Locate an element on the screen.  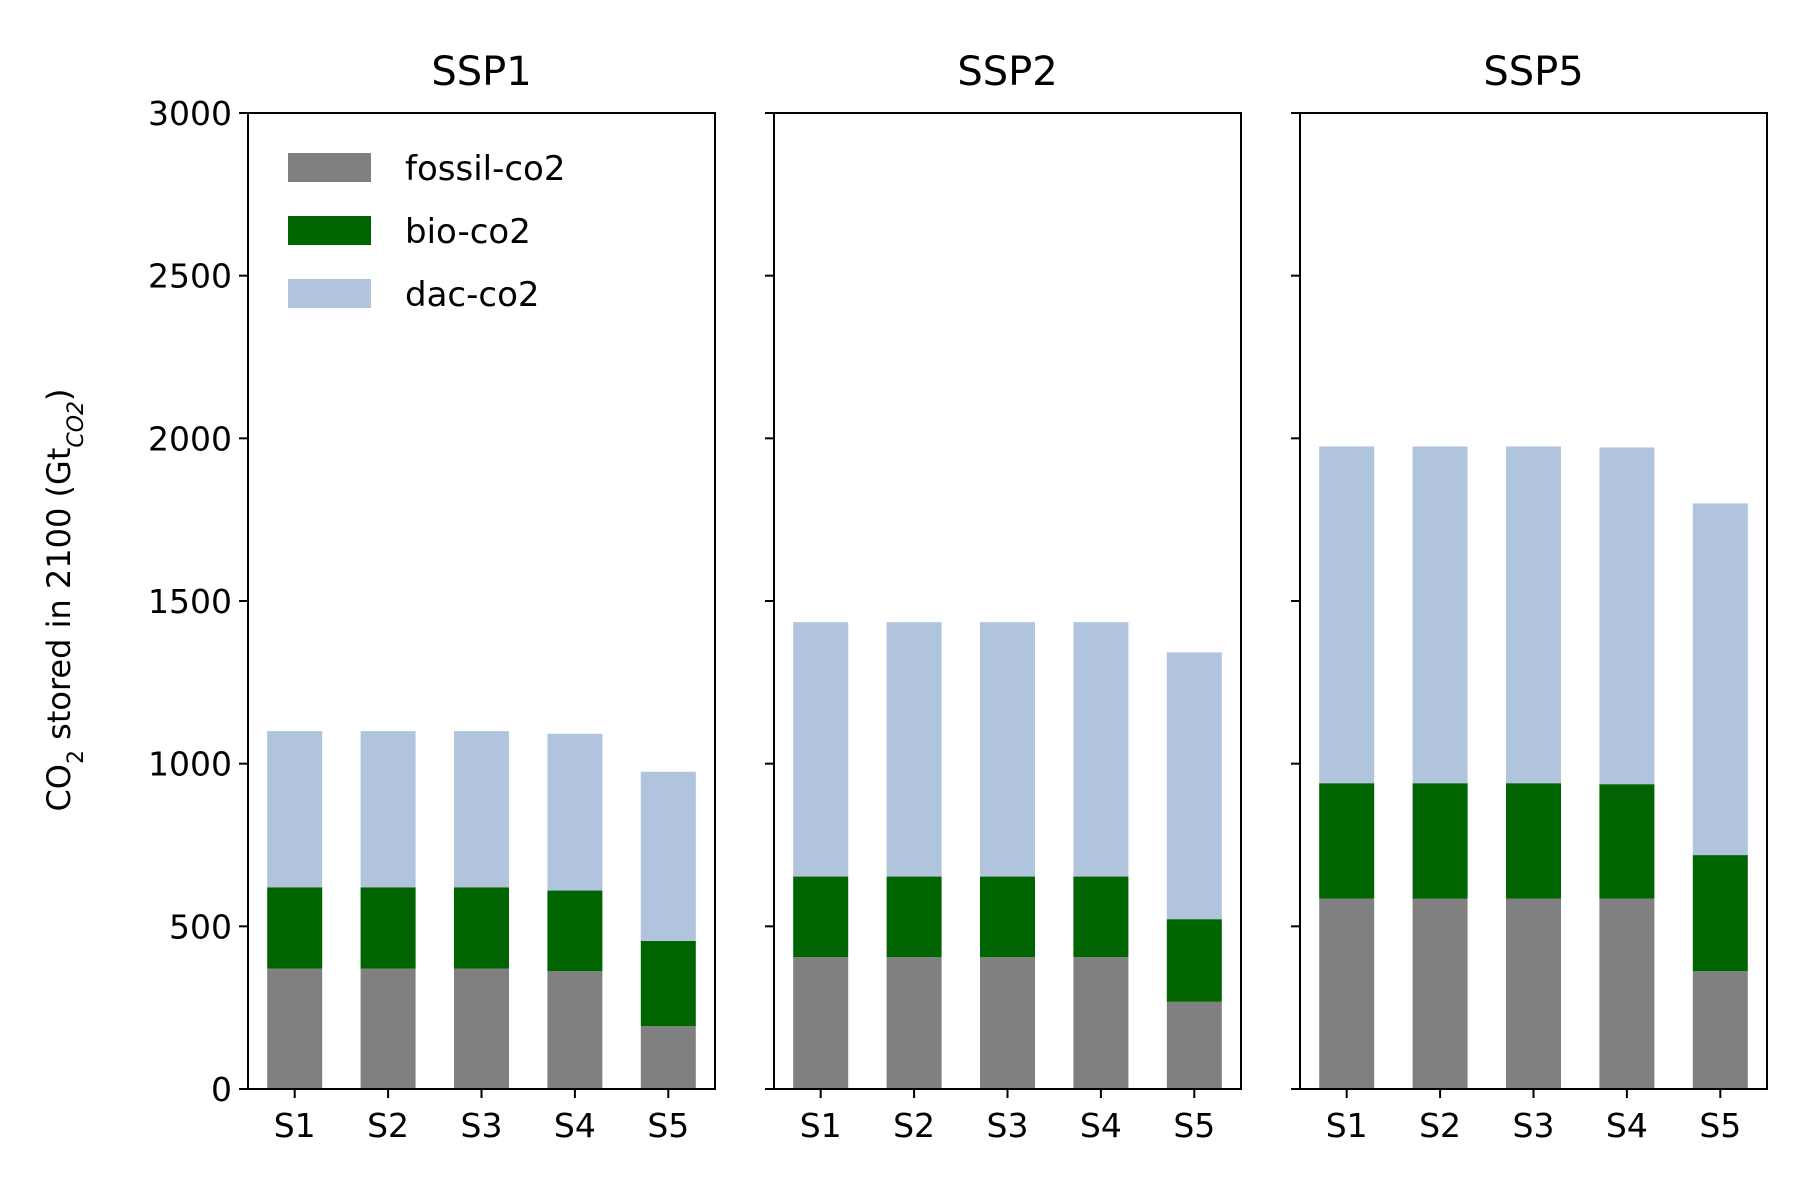
y-axis-label-prefix: CO is located at coordinates (59, 788).